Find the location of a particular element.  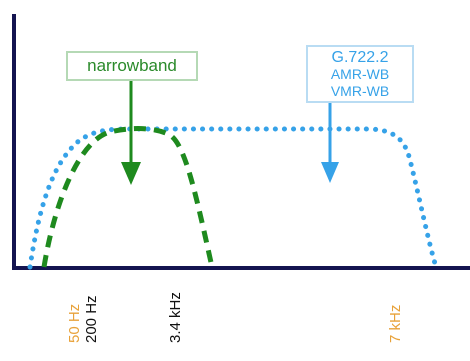

wideband-label-box: G.722.2 AMR-WB VMR-WB is located at coordinates (360, 74).